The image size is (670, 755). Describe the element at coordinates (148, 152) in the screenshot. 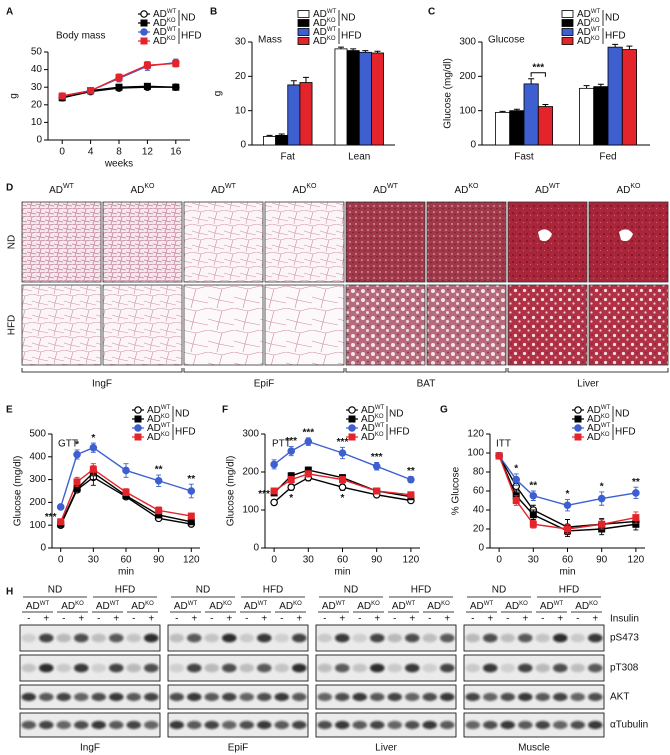

I see `x-tick-label: 12` at that location.